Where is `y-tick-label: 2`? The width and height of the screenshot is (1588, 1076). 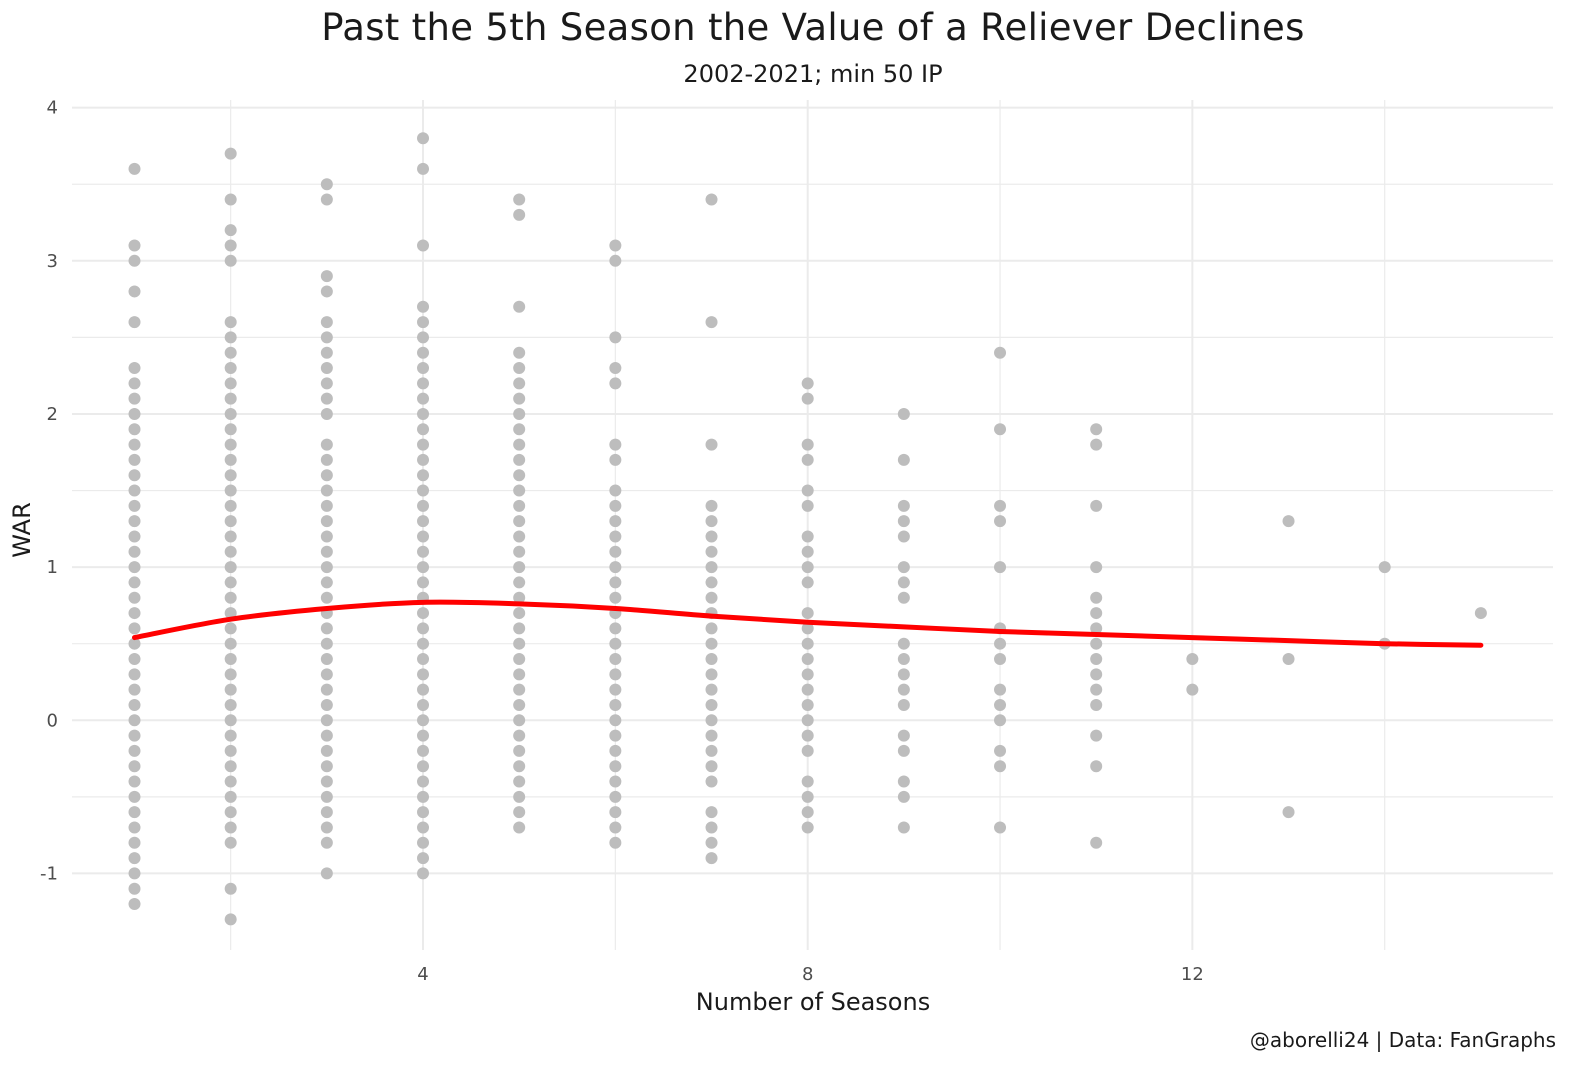 y-tick-label: 2 is located at coordinates (52, 414).